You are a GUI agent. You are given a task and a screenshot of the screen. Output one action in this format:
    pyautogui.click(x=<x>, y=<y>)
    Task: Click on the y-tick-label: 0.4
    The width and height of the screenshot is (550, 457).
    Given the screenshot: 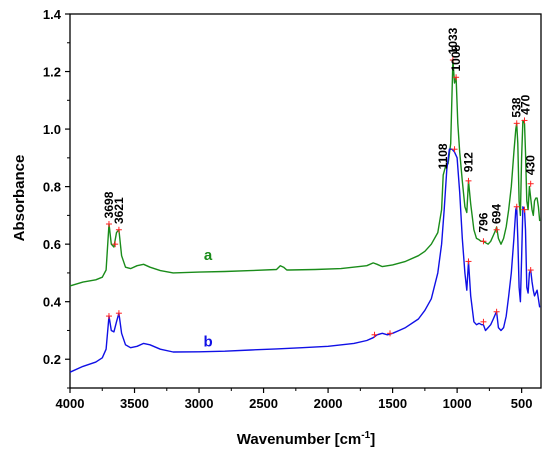 What is the action you would take?
    pyautogui.click(x=52, y=302)
    